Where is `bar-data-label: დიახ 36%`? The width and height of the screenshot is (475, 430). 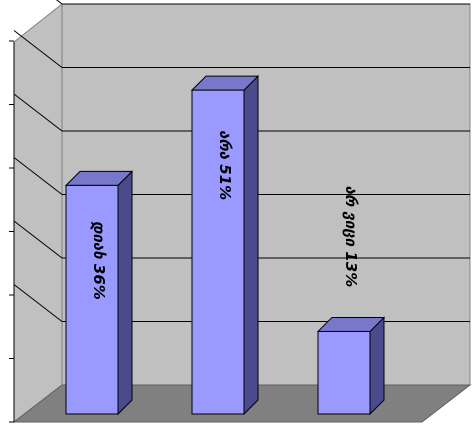 bar-data-label: დიახ 36% is located at coordinates (99, 260).